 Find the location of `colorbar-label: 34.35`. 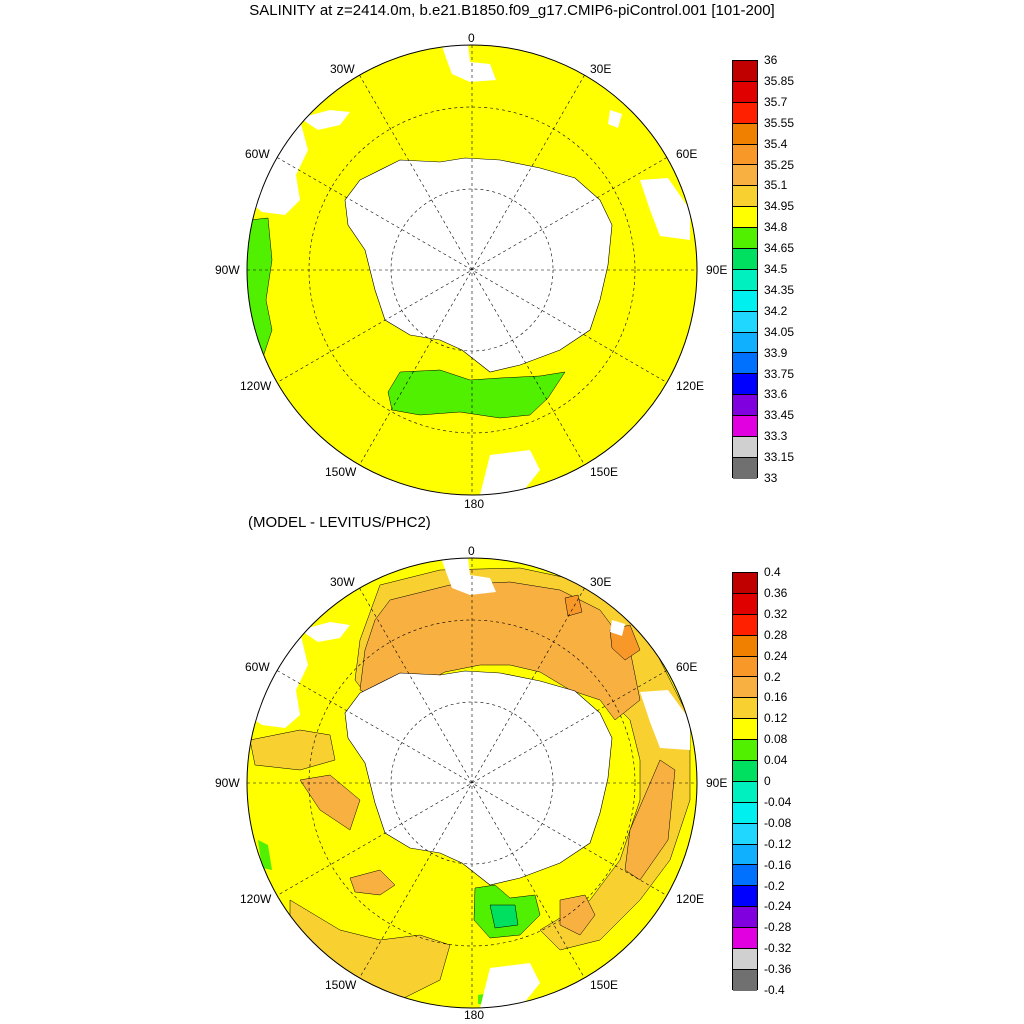

colorbar-label: 34.35 is located at coordinates (779, 289).